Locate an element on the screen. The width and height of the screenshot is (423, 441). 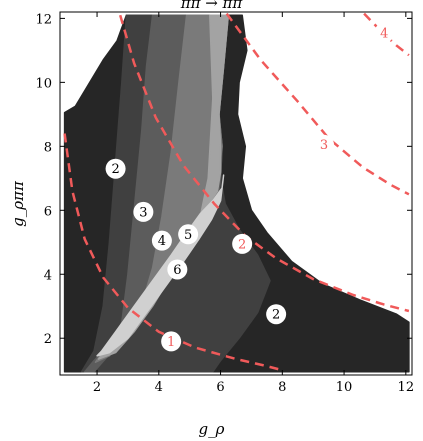
y-tick-label: 2 is located at coordinates (48, 339).